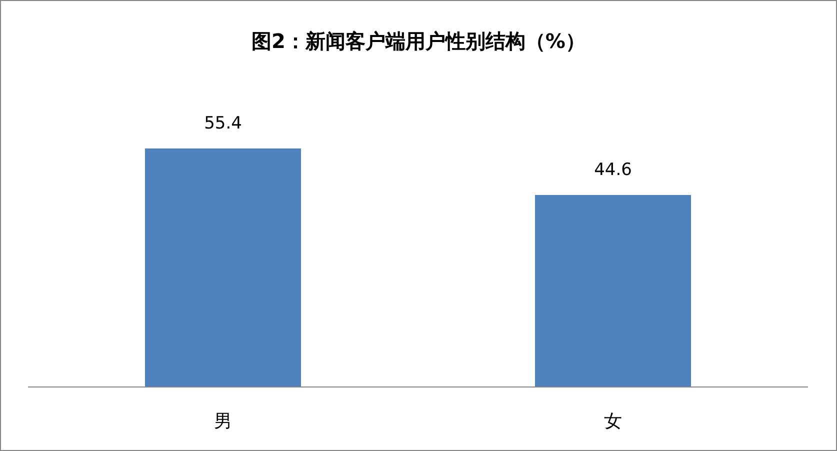 The width and height of the screenshot is (837, 451). I want to click on chart-title: 图2：新闻客户端用户性别结构（%）, so click(419, 41).